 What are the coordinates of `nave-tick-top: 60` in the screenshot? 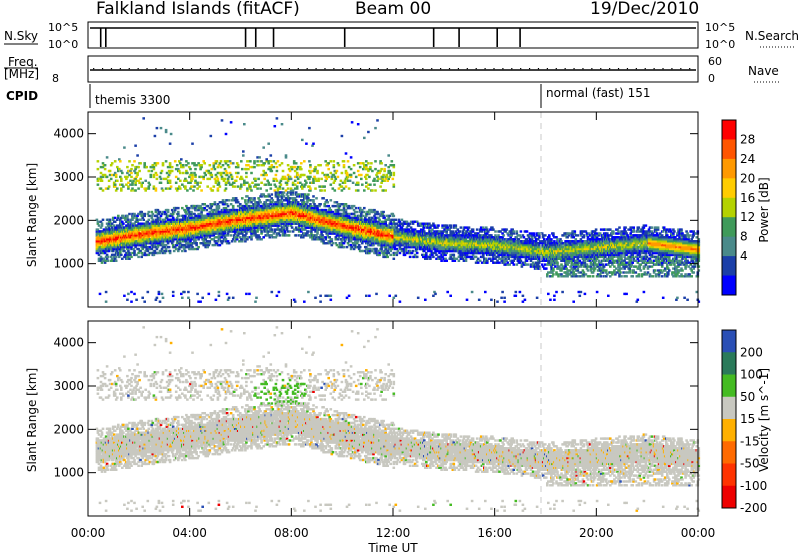 It's located at (715, 61).